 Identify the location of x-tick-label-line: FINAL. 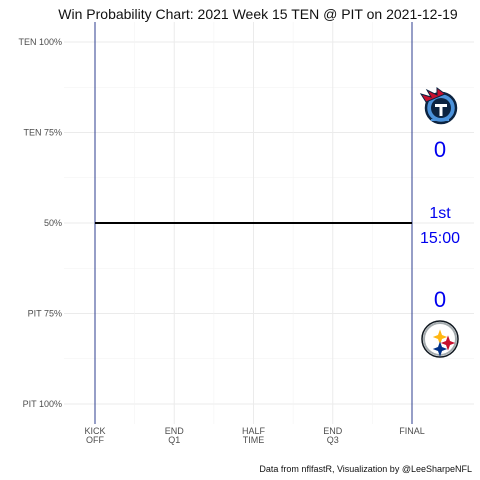
(412, 431).